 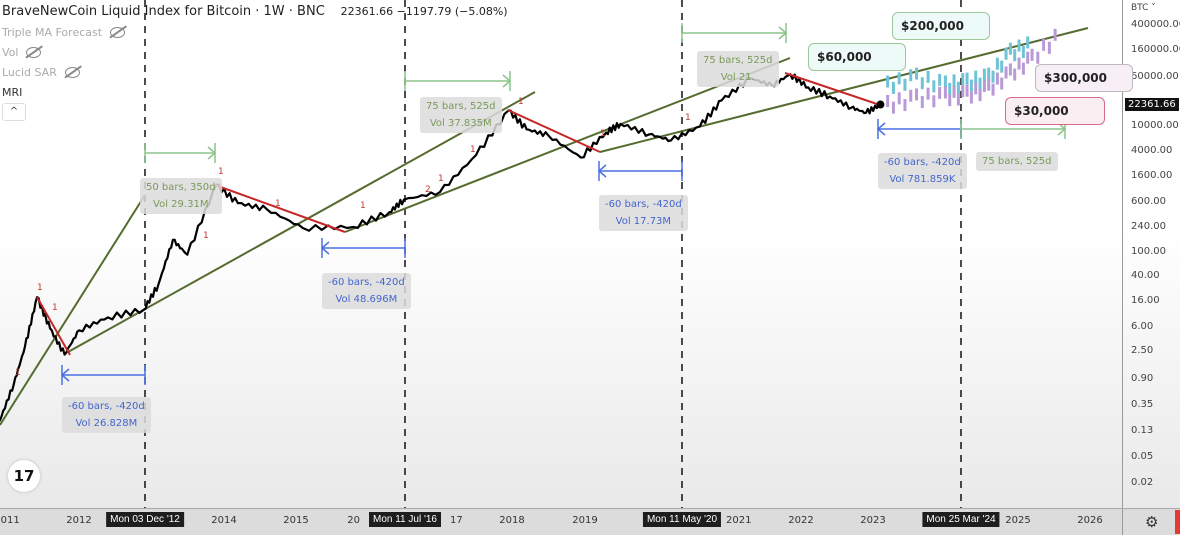 What do you see at coordinates (1152, 522) in the screenshot?
I see `gear-icon: ⚙` at bounding box center [1152, 522].